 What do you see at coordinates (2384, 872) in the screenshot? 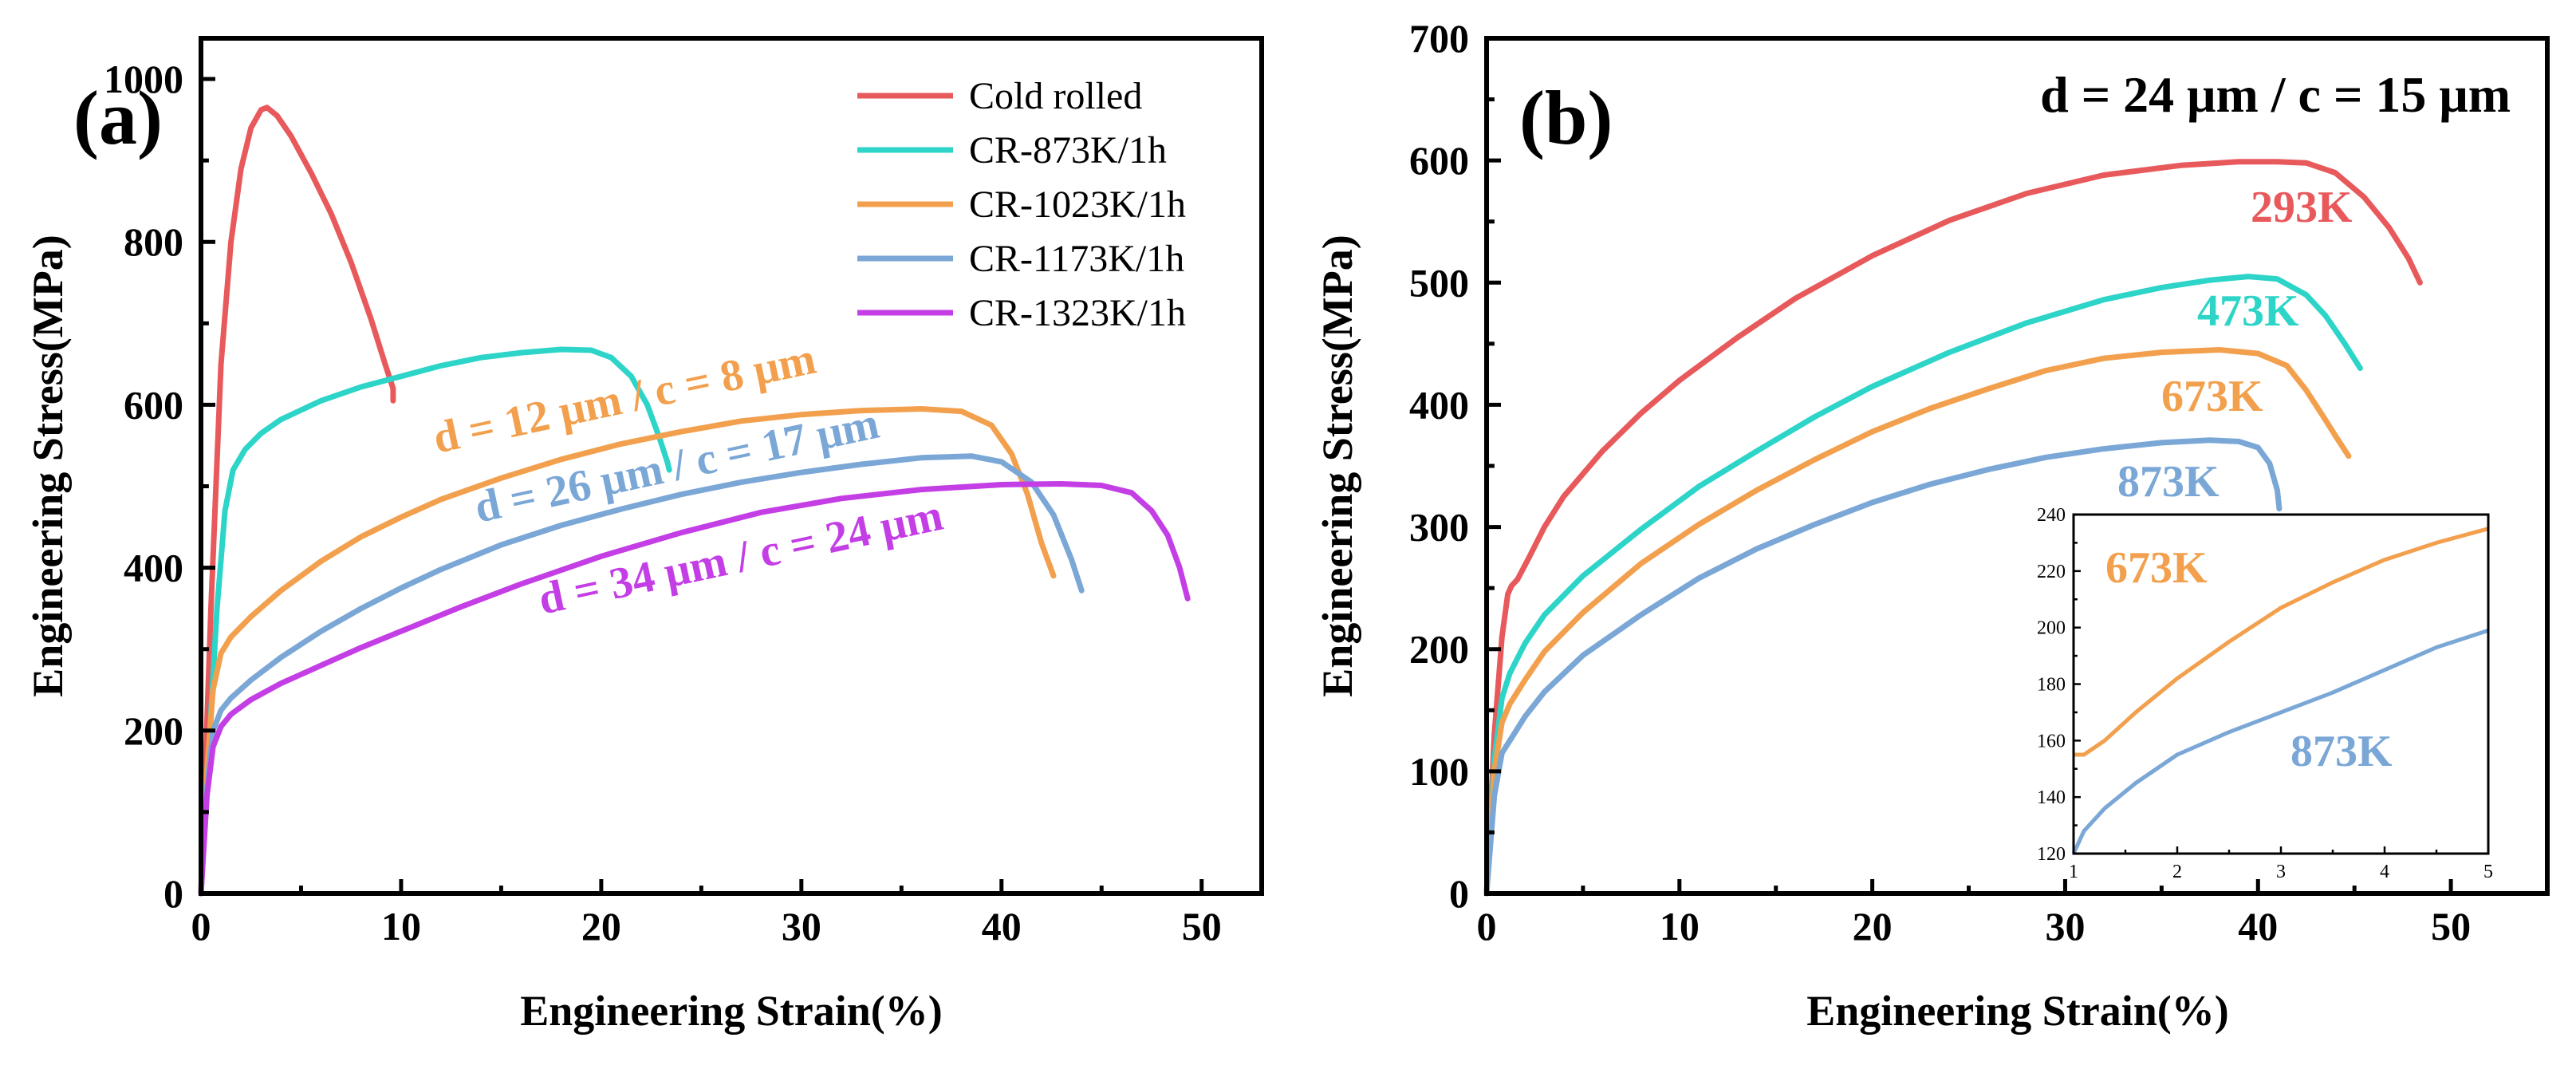
I see `inset-x-tick-label-4: 4` at bounding box center [2384, 872].